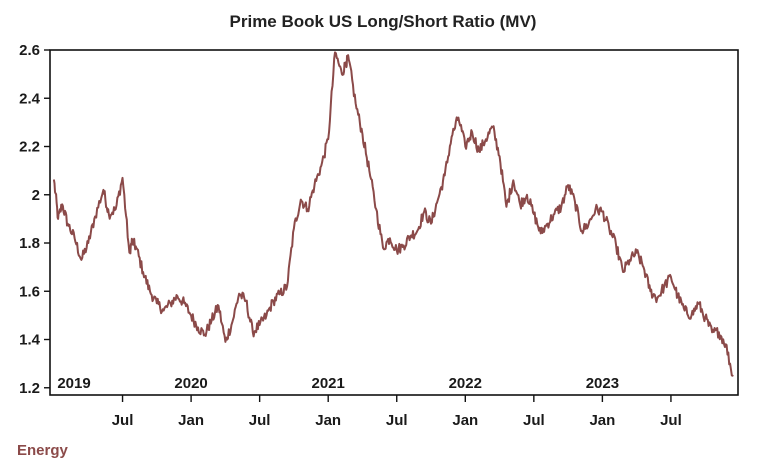 The height and width of the screenshot is (471, 758). What do you see at coordinates (383, 21) in the screenshot?
I see `chart-title: Prime Book US Long/Short Ratio (MV)` at bounding box center [383, 21].